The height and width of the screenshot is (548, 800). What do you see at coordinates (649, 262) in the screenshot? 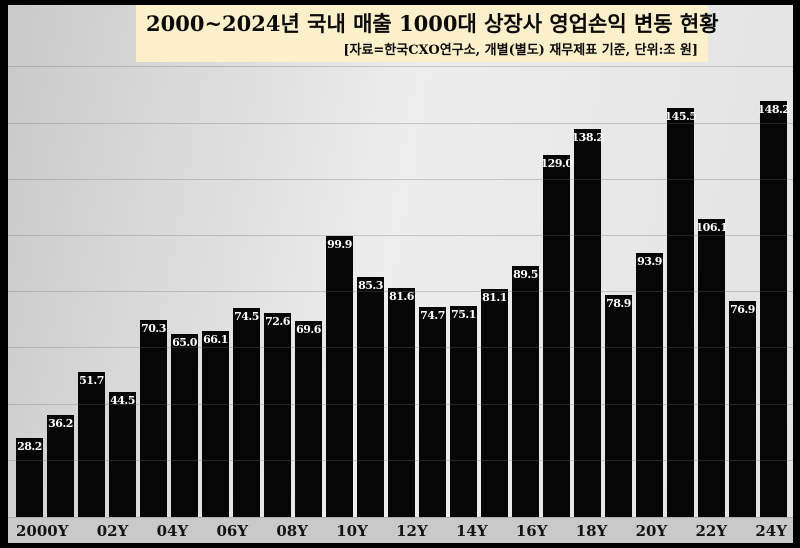
I see `bar-value-label: 93.9` at bounding box center [649, 262].